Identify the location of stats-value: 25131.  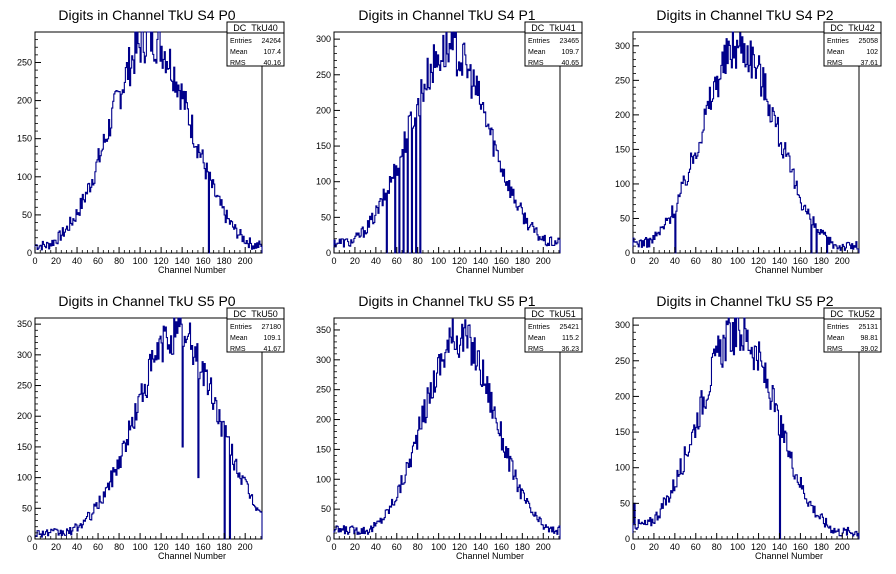
(869, 327).